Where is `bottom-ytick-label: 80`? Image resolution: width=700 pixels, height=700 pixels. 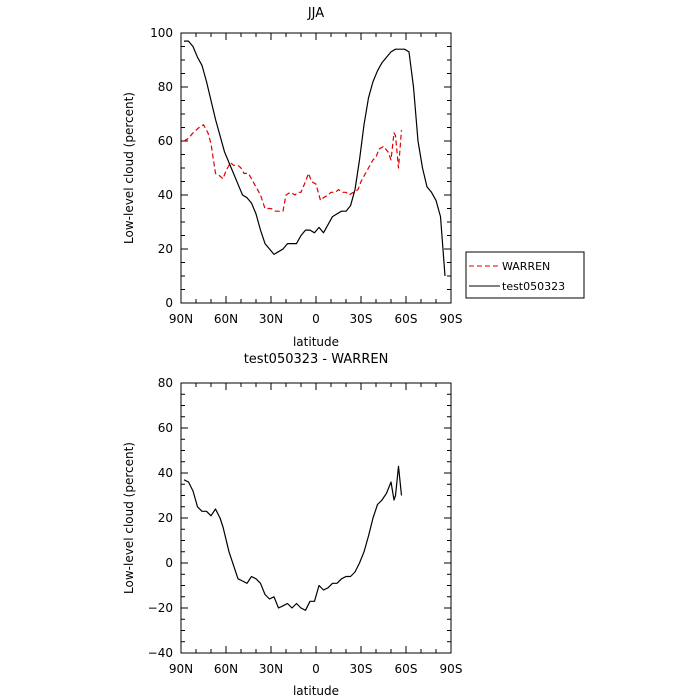 bottom-ytick-label: 80 is located at coordinates (165, 383).